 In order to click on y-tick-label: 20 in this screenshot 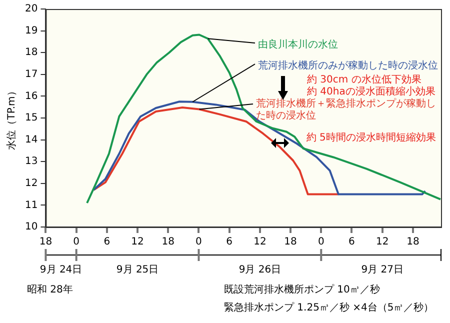, I will do `click(31, 9)`.